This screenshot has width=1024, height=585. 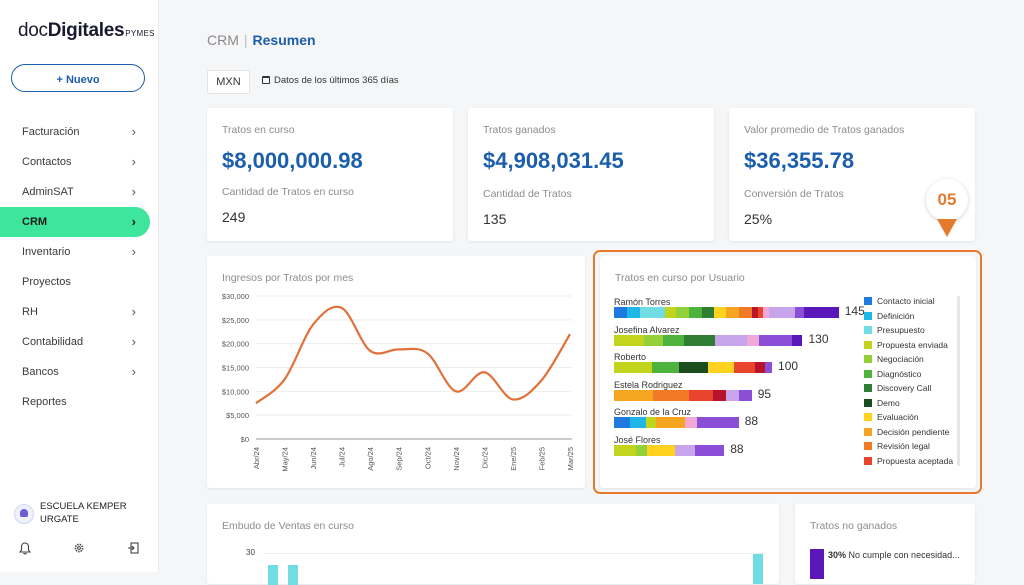 What do you see at coordinates (79, 162) in the screenshot?
I see `sidebar-item-contactos: Contactos ›` at bounding box center [79, 162].